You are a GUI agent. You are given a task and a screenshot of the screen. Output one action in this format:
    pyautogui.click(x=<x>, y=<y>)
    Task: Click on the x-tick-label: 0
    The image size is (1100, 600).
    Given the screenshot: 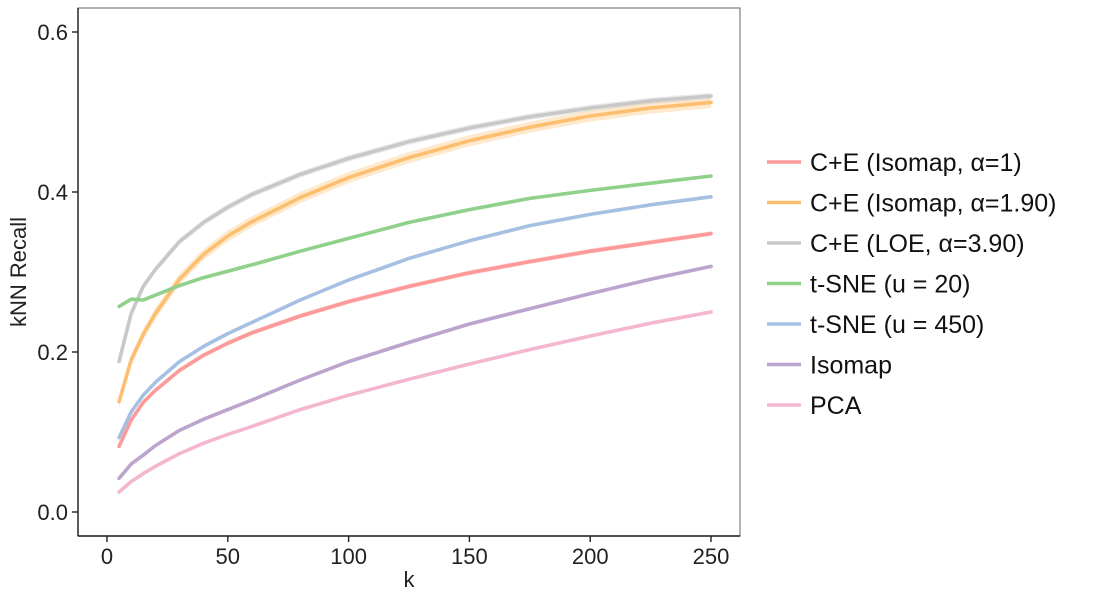 What is the action you would take?
    pyautogui.click(x=107, y=556)
    